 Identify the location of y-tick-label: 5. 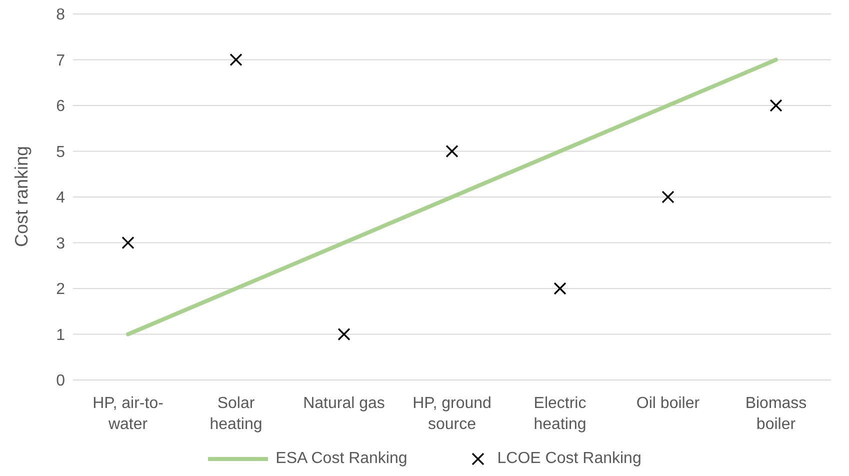
(61, 152).